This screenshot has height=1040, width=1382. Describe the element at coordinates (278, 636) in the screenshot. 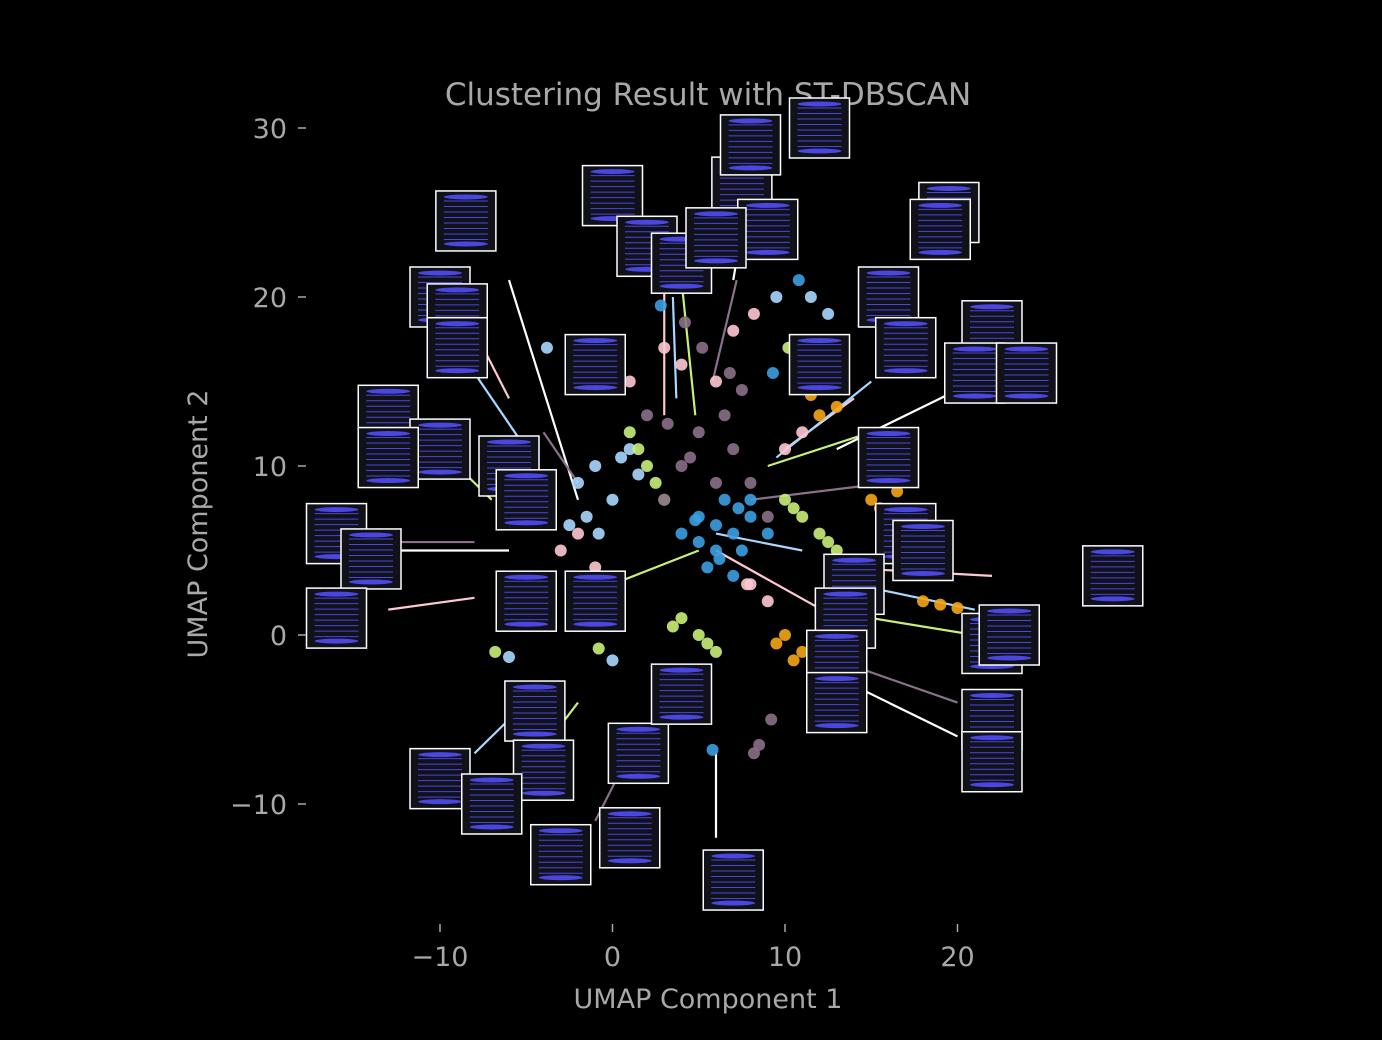

I see `y-tick-label: 0` at that location.